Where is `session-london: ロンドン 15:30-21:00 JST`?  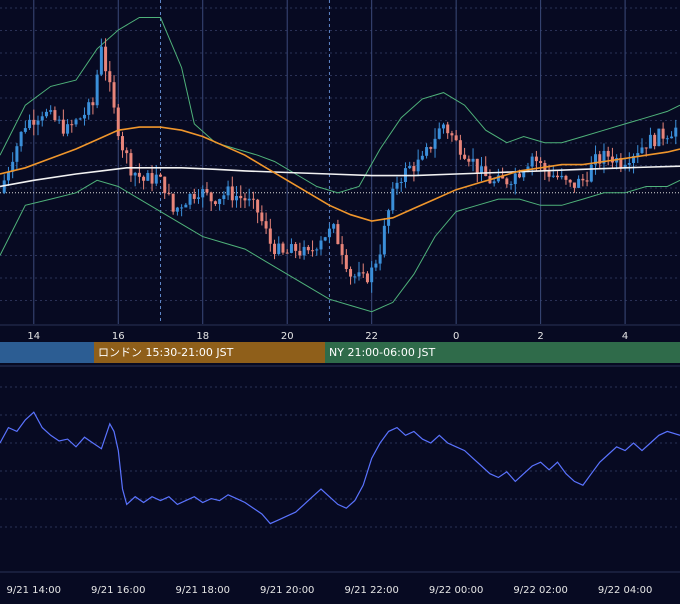 session-london: ロンドン 15:30-21:00 JST is located at coordinates (209, 352).